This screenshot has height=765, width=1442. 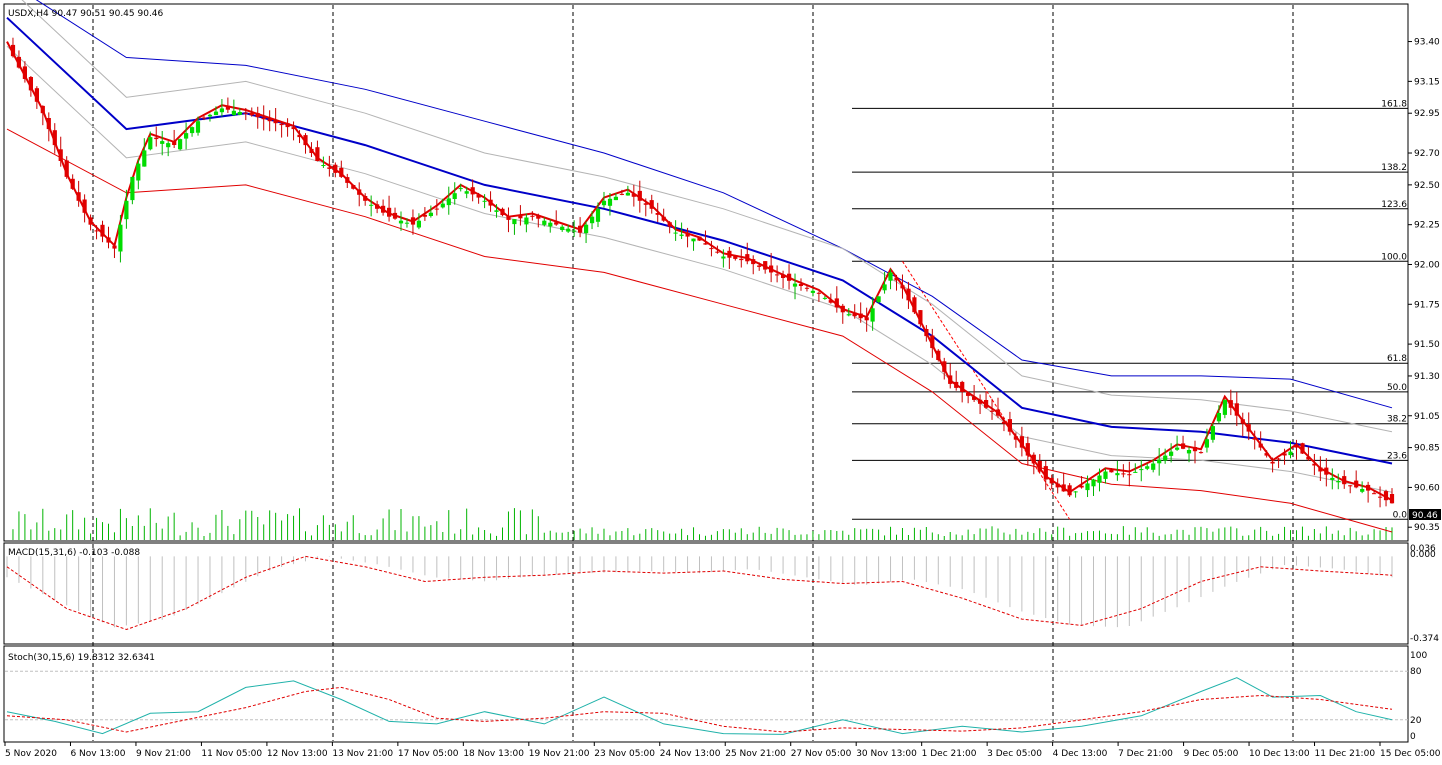 What do you see at coordinates (699, 593) in the screenshot?
I see `macd-signal-line` at bounding box center [699, 593].